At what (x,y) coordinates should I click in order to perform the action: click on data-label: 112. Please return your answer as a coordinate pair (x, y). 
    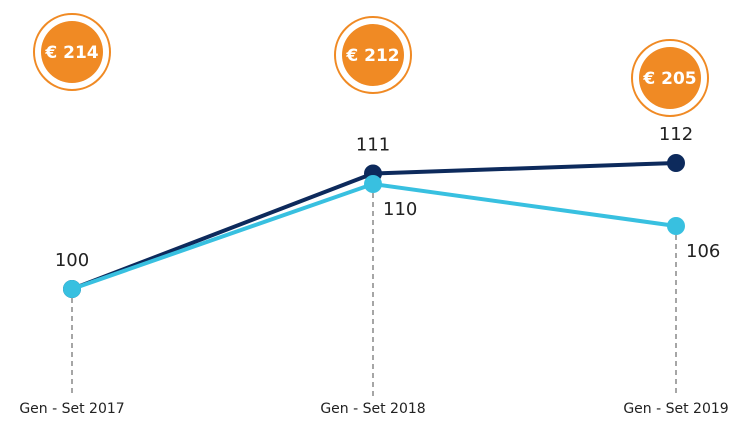
    Looking at the image, I should click on (676, 134).